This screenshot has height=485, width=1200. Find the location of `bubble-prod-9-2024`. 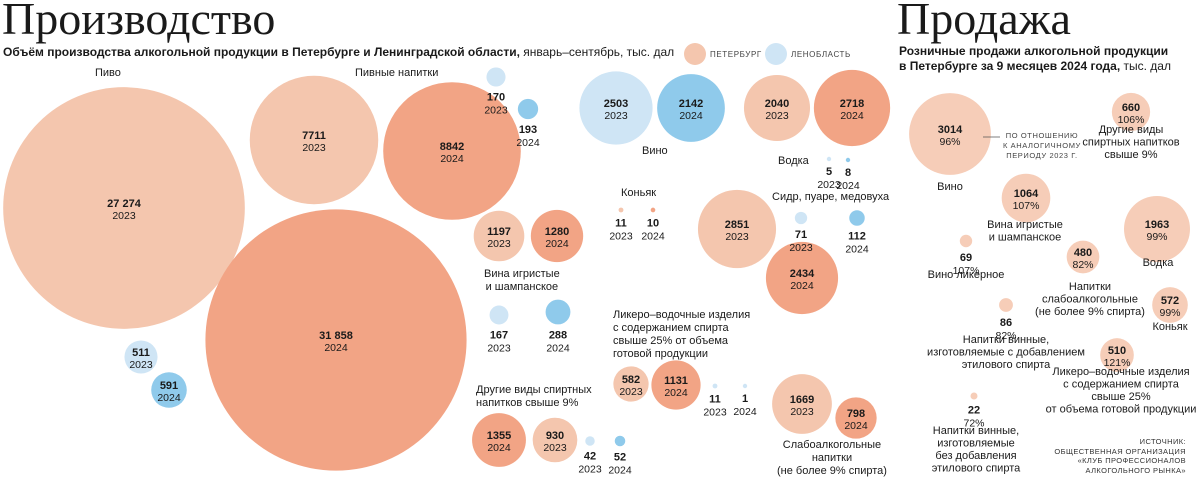

bubble-prod-9-2024 is located at coordinates (857, 218).